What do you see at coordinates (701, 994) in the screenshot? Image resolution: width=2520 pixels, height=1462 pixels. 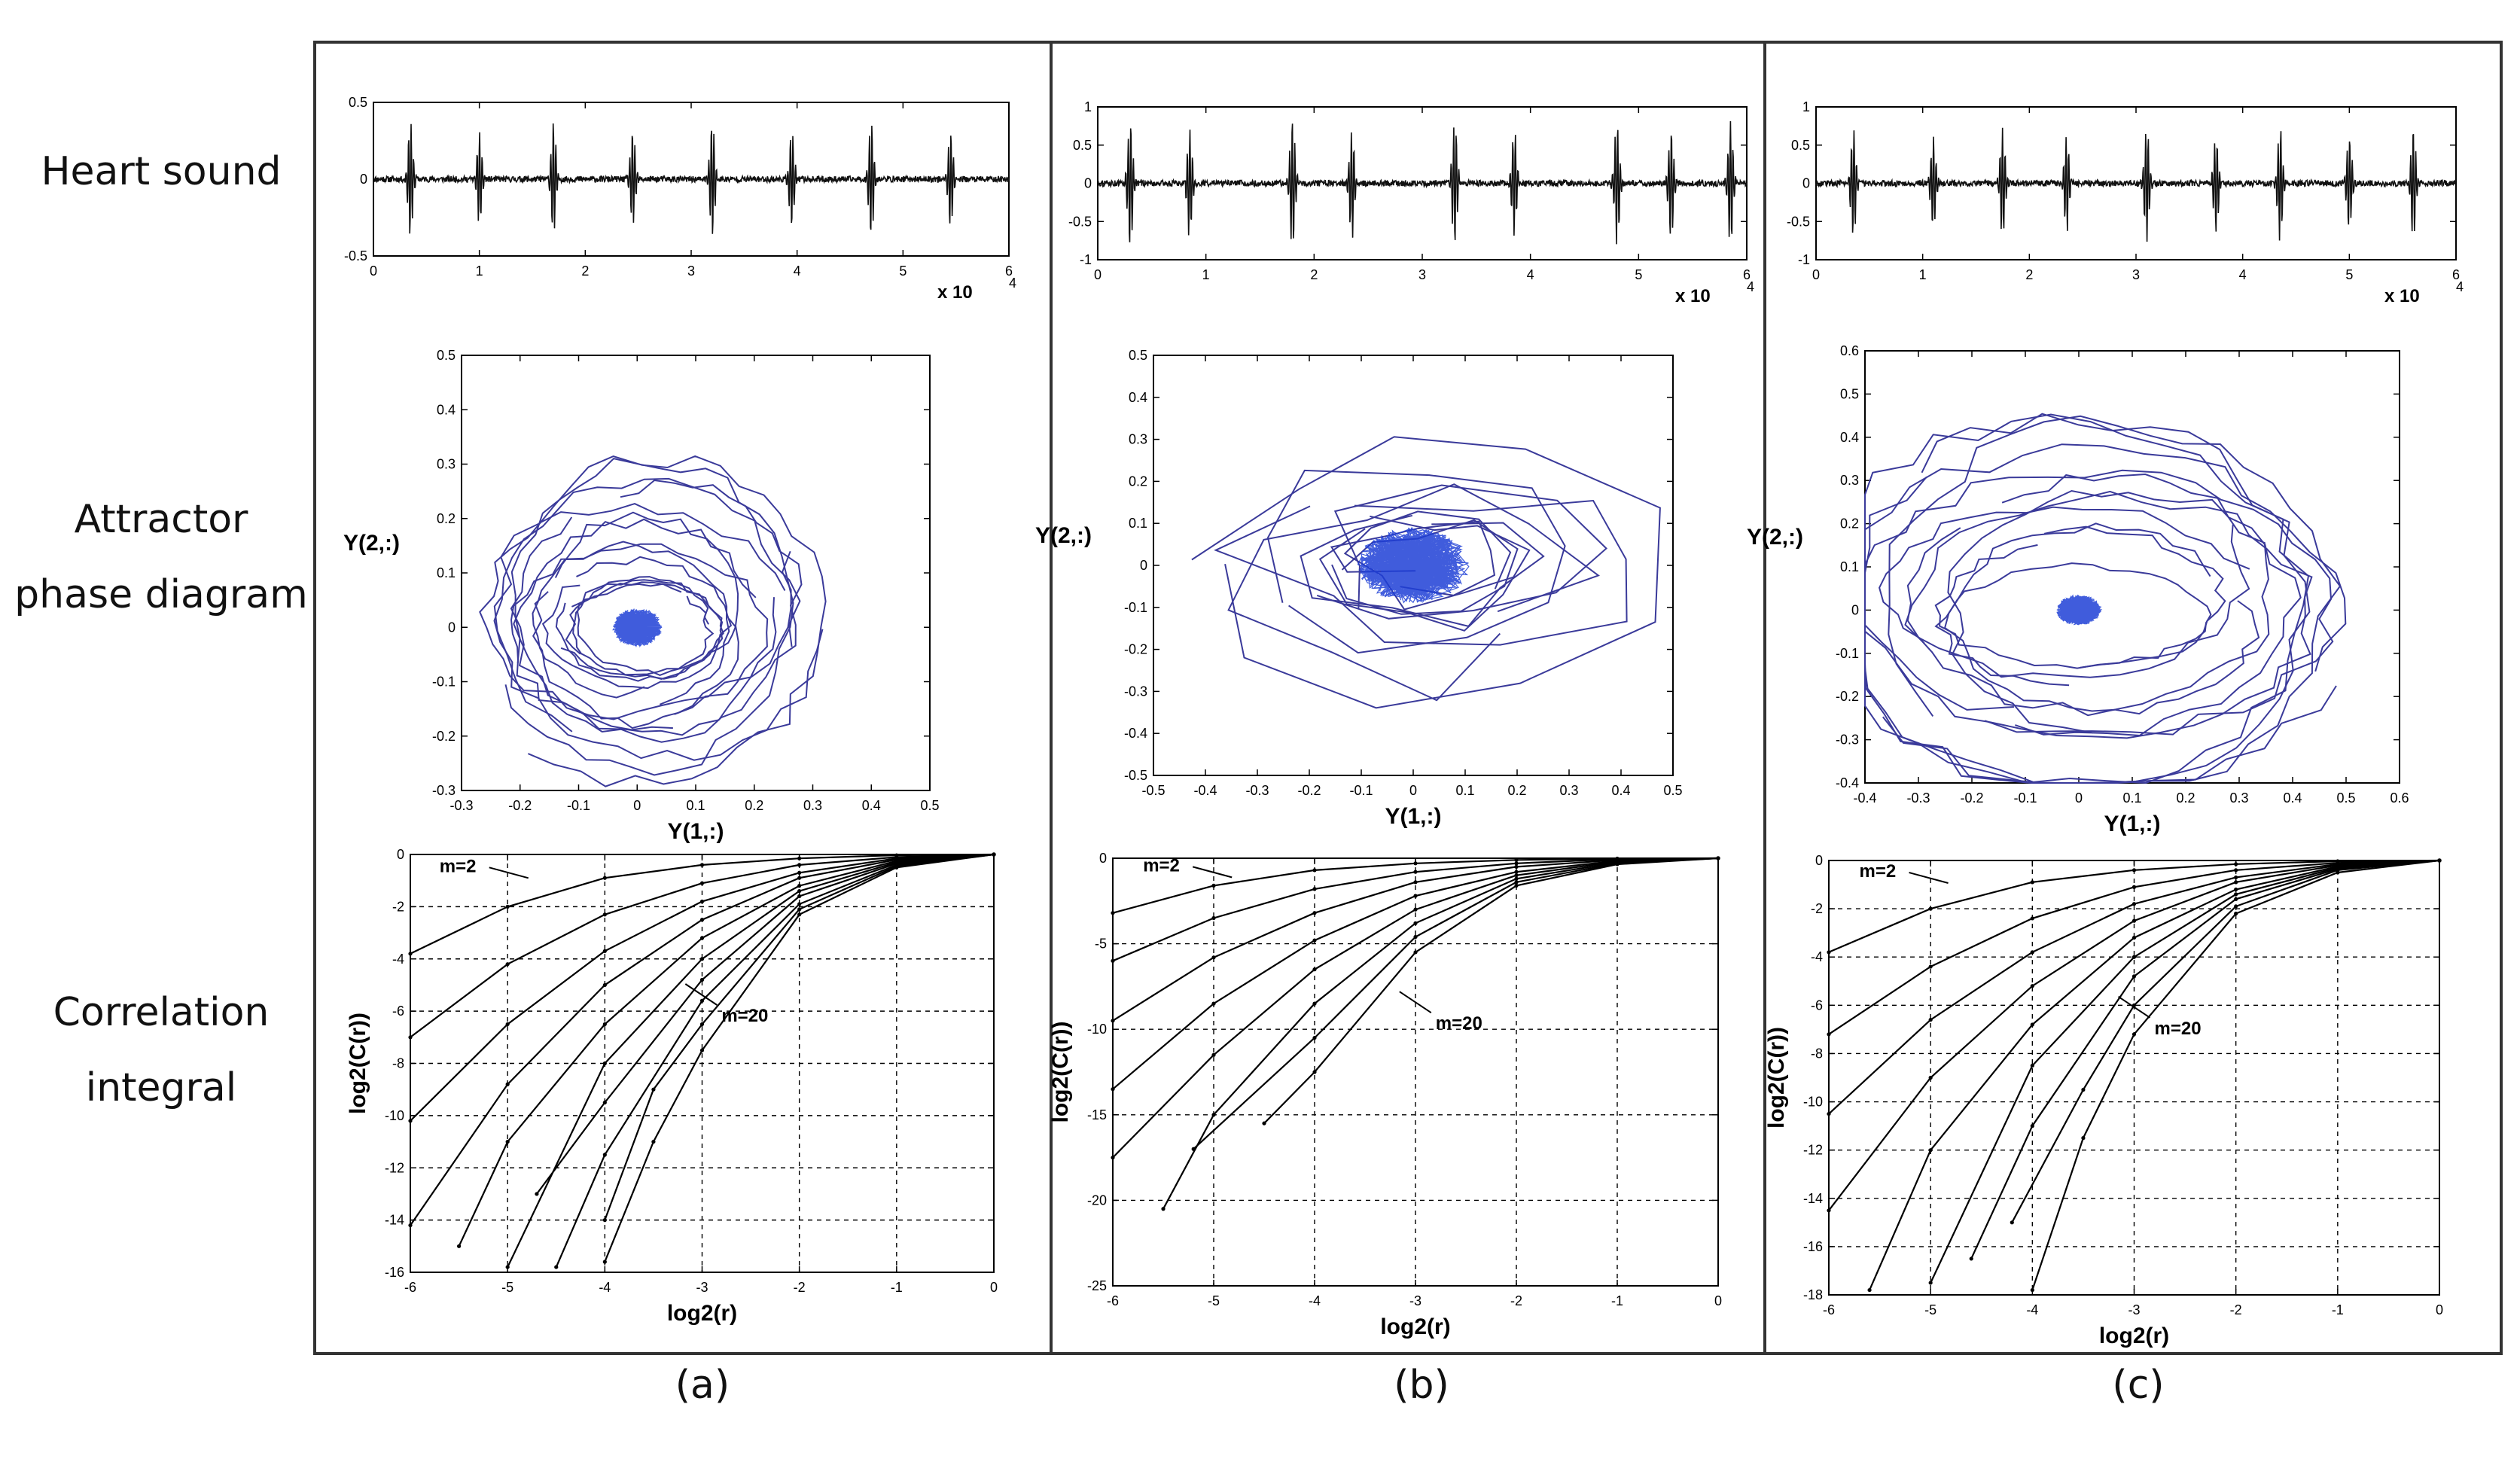 I see `correlation-a-arrow-m20` at bounding box center [701, 994].